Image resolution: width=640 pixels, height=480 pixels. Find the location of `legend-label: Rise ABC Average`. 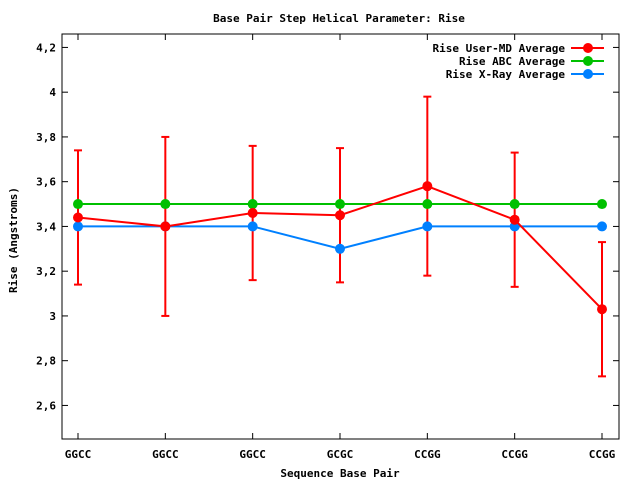

legend-label: Rise ABC Average is located at coordinates (512, 61).